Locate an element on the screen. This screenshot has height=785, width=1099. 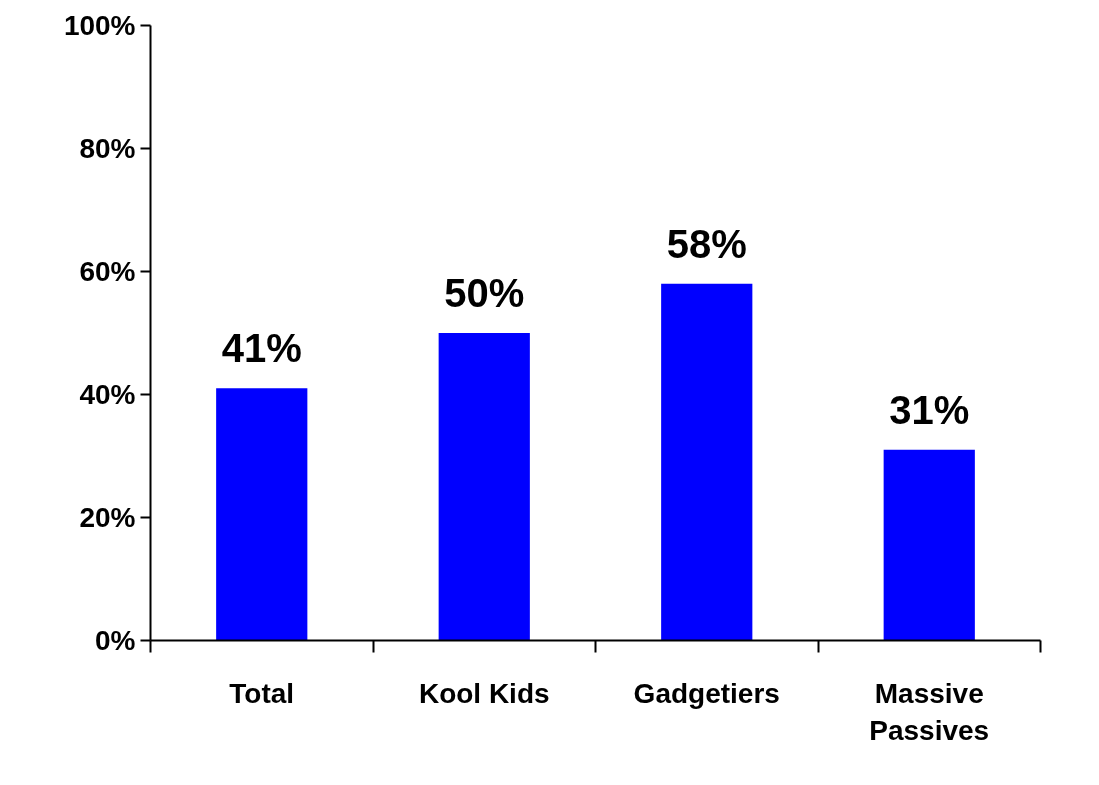
data-label: 58% is located at coordinates (706, 243).